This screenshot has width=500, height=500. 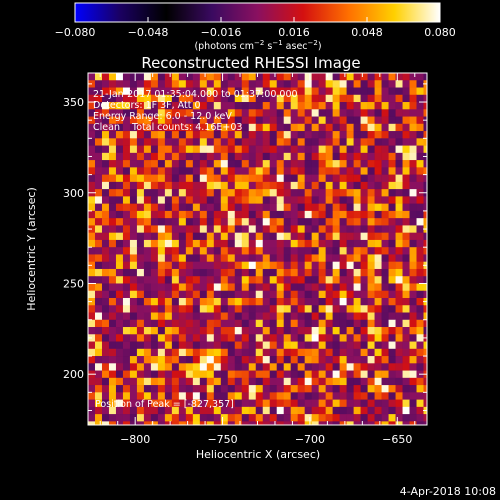 What do you see at coordinates (31, 249) in the screenshot?
I see `y-axis-title: Heliocentric Y (arcsec)` at bounding box center [31, 249].